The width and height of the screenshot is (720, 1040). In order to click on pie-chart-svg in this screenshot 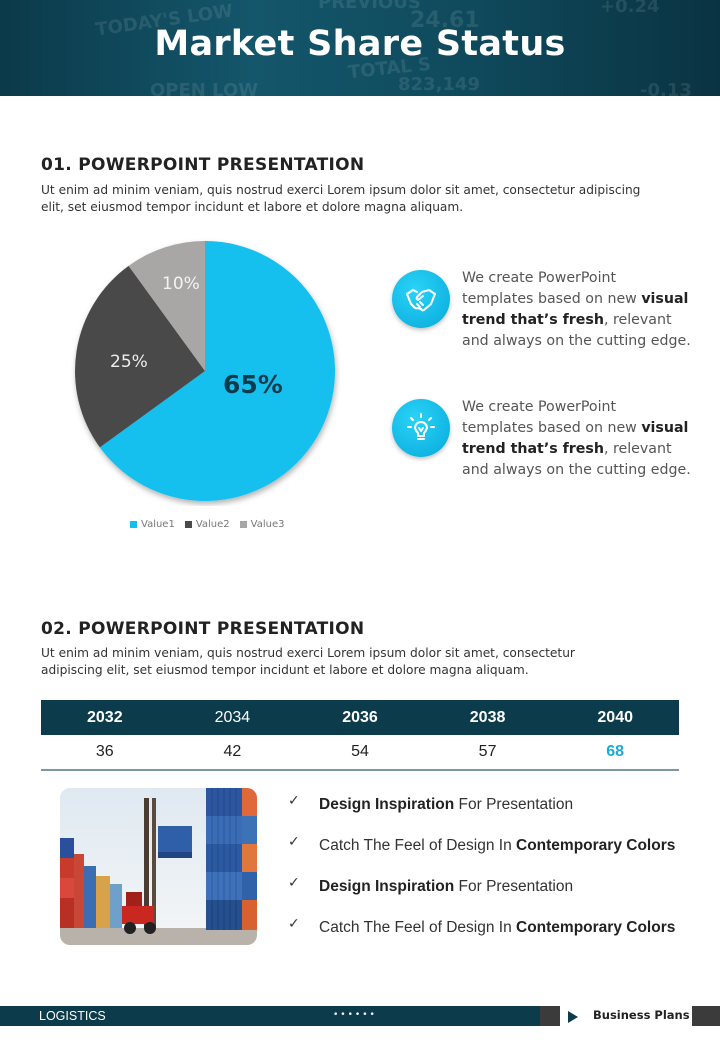, I will do `click(205, 371)`.